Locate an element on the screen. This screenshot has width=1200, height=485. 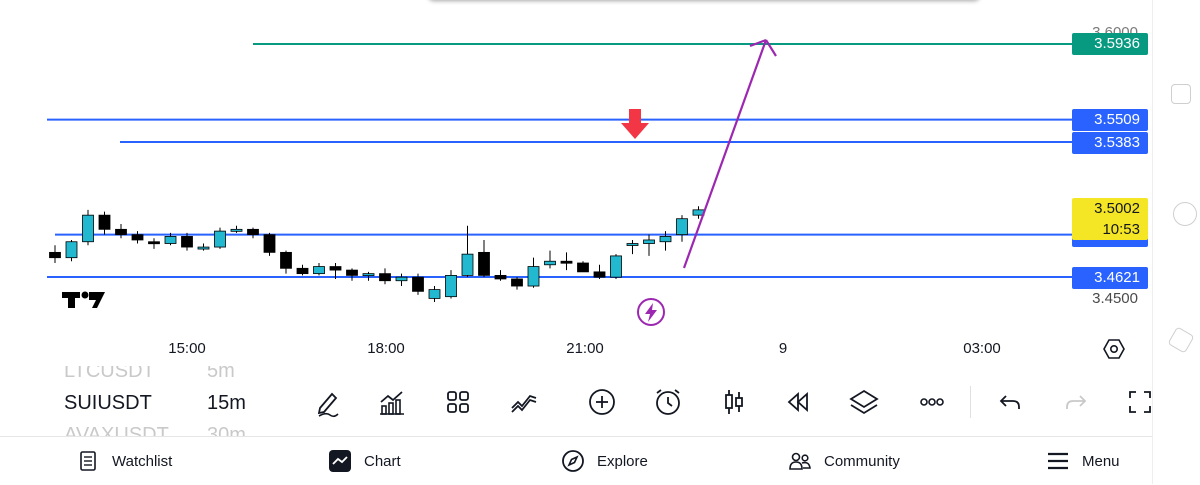
plus-circle-icon is located at coordinates (602, 402).